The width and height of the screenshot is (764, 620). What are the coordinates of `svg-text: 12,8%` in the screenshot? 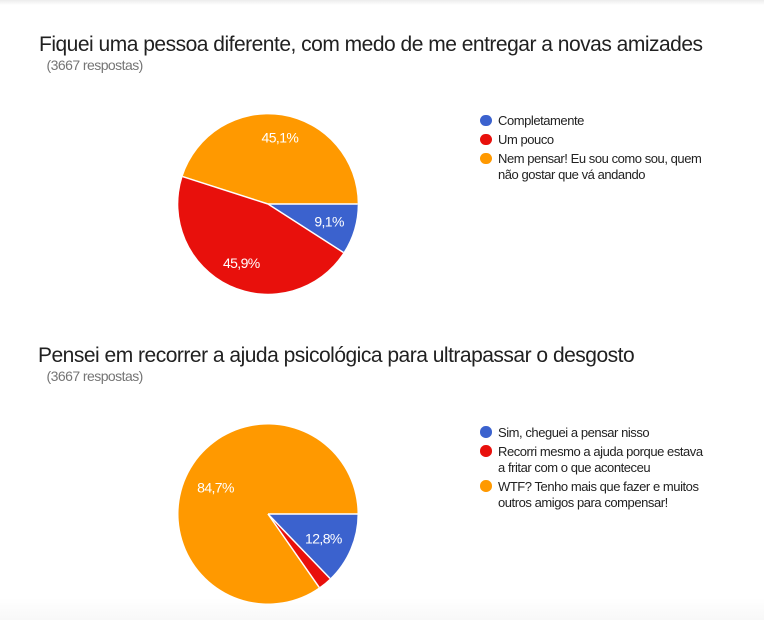 It's located at (323, 539).